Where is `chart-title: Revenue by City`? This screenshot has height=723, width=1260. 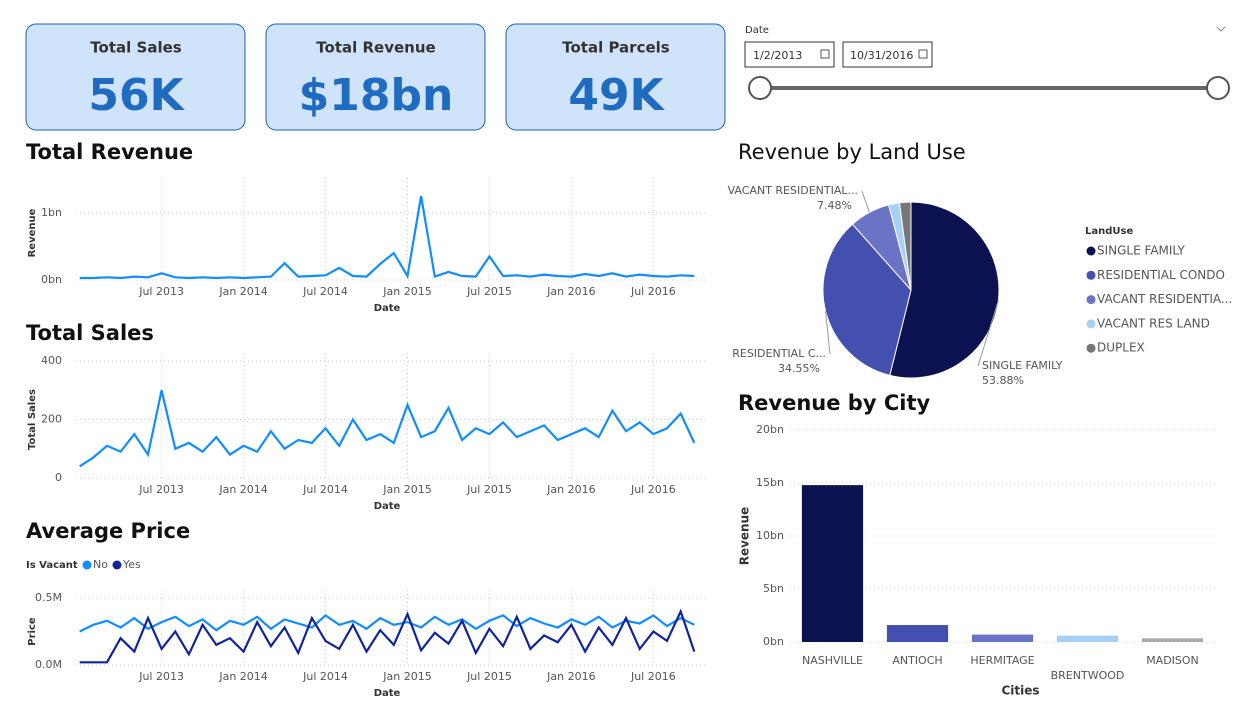 chart-title: Revenue by City is located at coordinates (834, 403).